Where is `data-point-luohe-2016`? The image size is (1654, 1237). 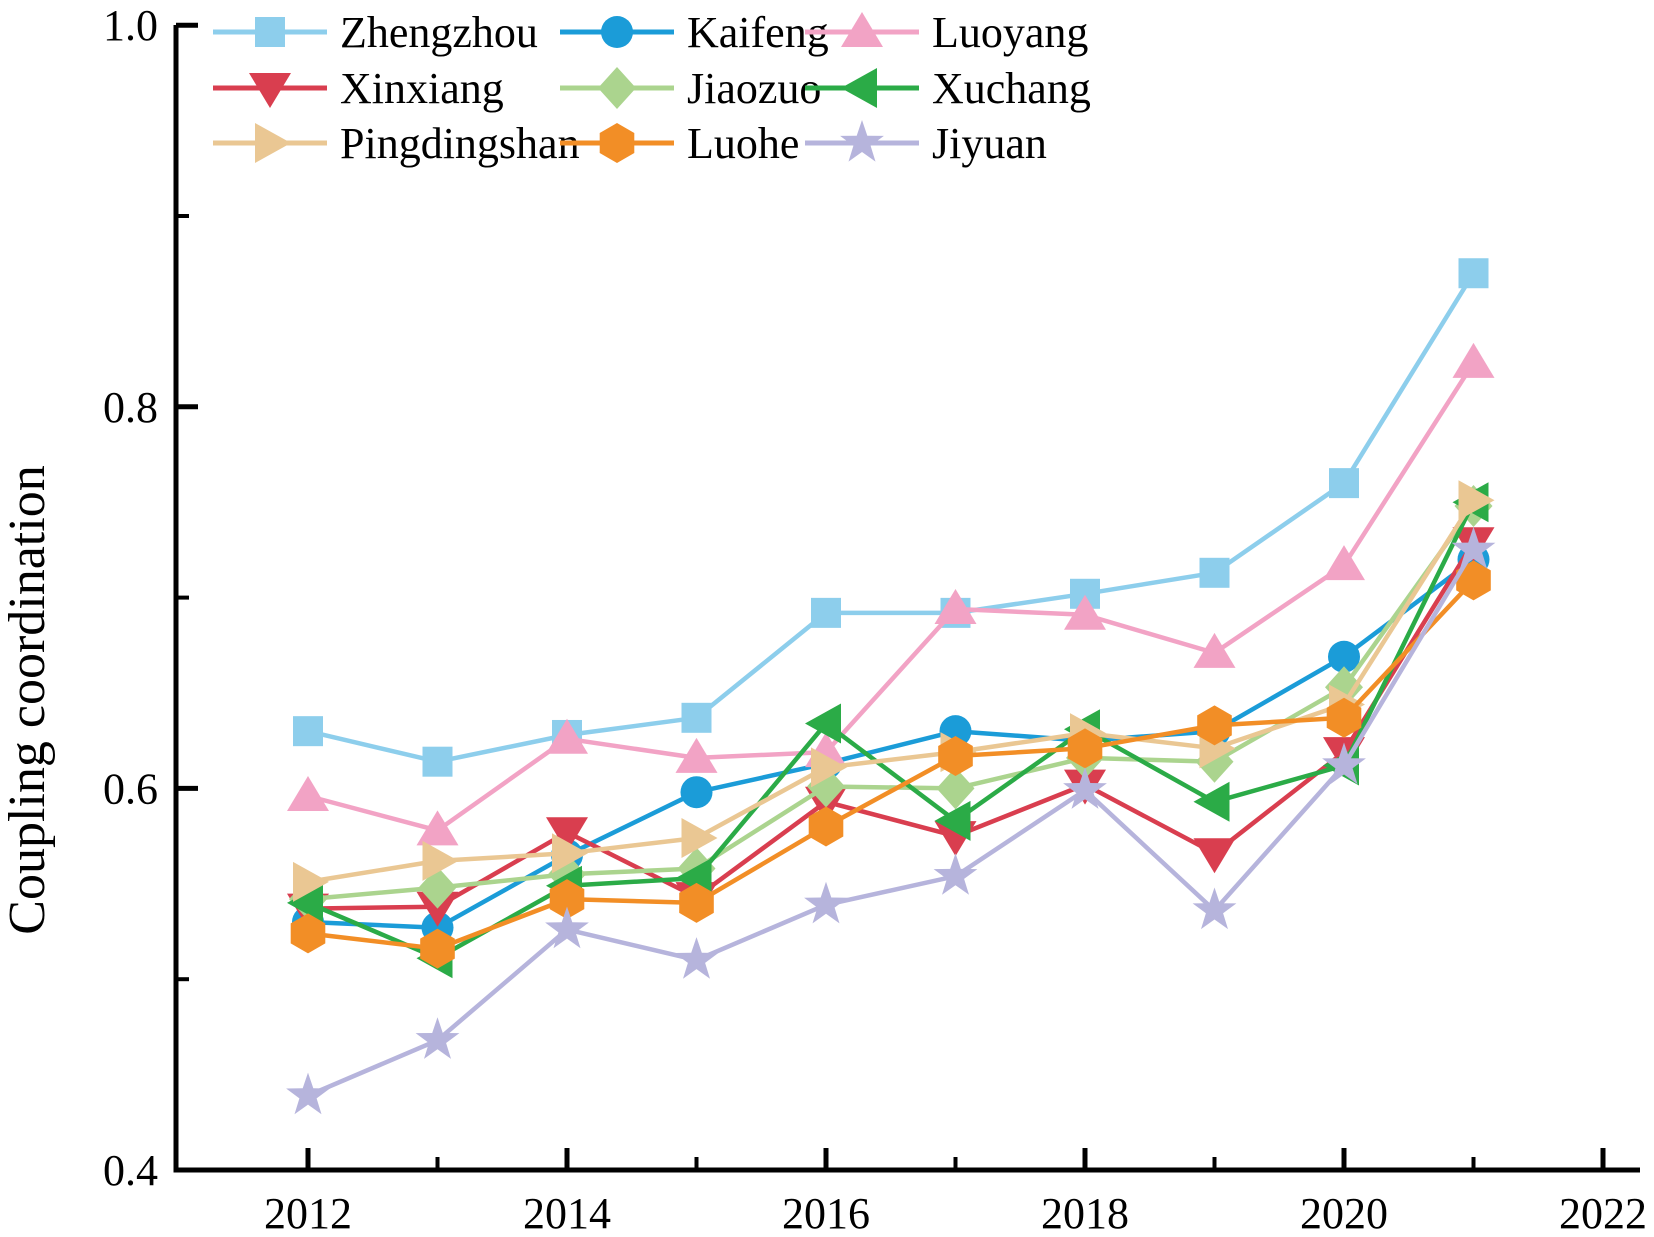
data-point-luohe-2016 is located at coordinates (826, 826).